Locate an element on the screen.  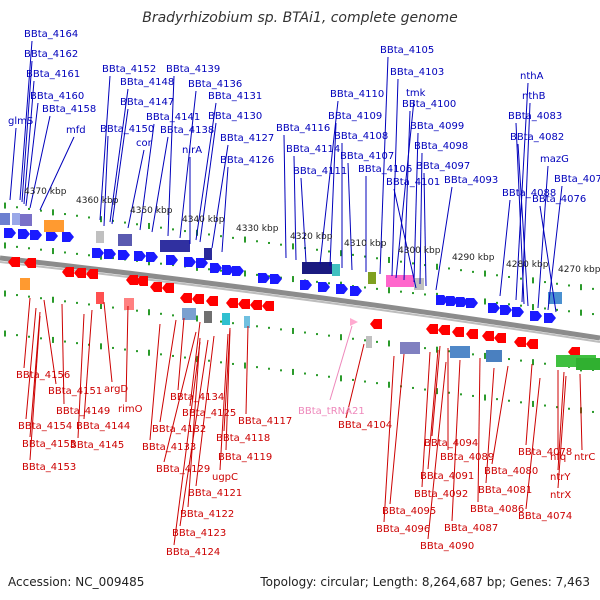
reverse-gene-label: BBta_4121 is located at coordinates (215, 493).